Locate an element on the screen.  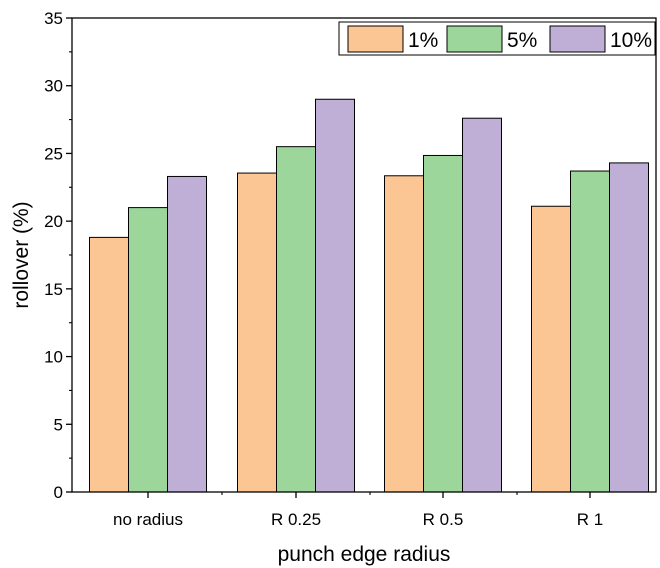
y-tick-label: 5 is located at coordinates (58, 424).